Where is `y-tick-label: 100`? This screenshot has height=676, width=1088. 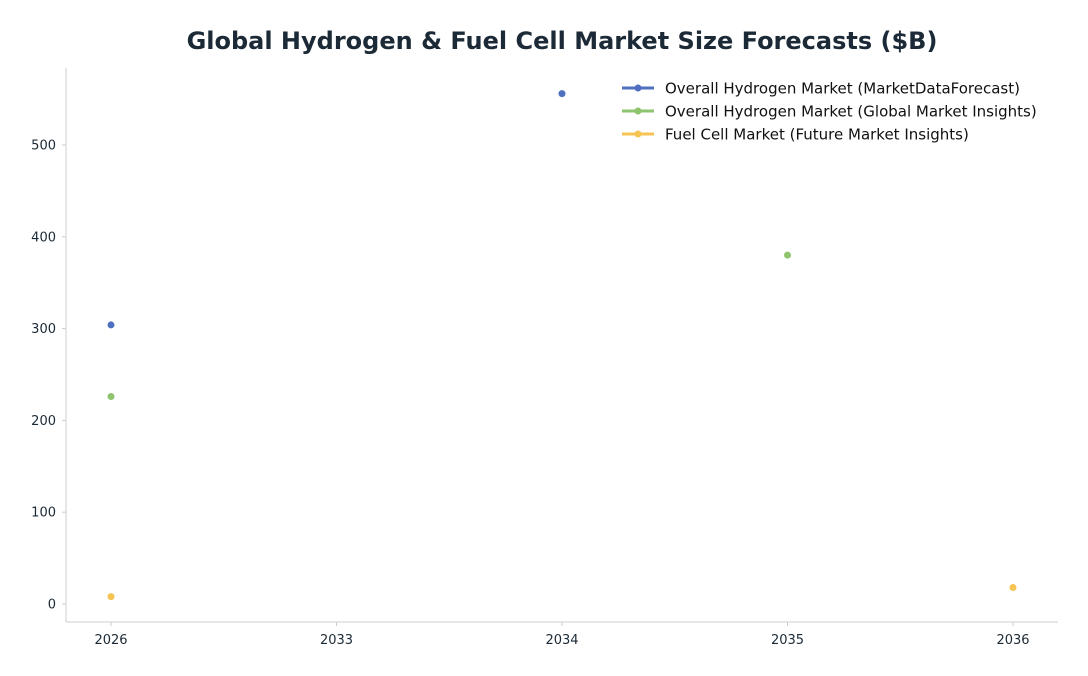
y-tick-label: 100 is located at coordinates (43, 513).